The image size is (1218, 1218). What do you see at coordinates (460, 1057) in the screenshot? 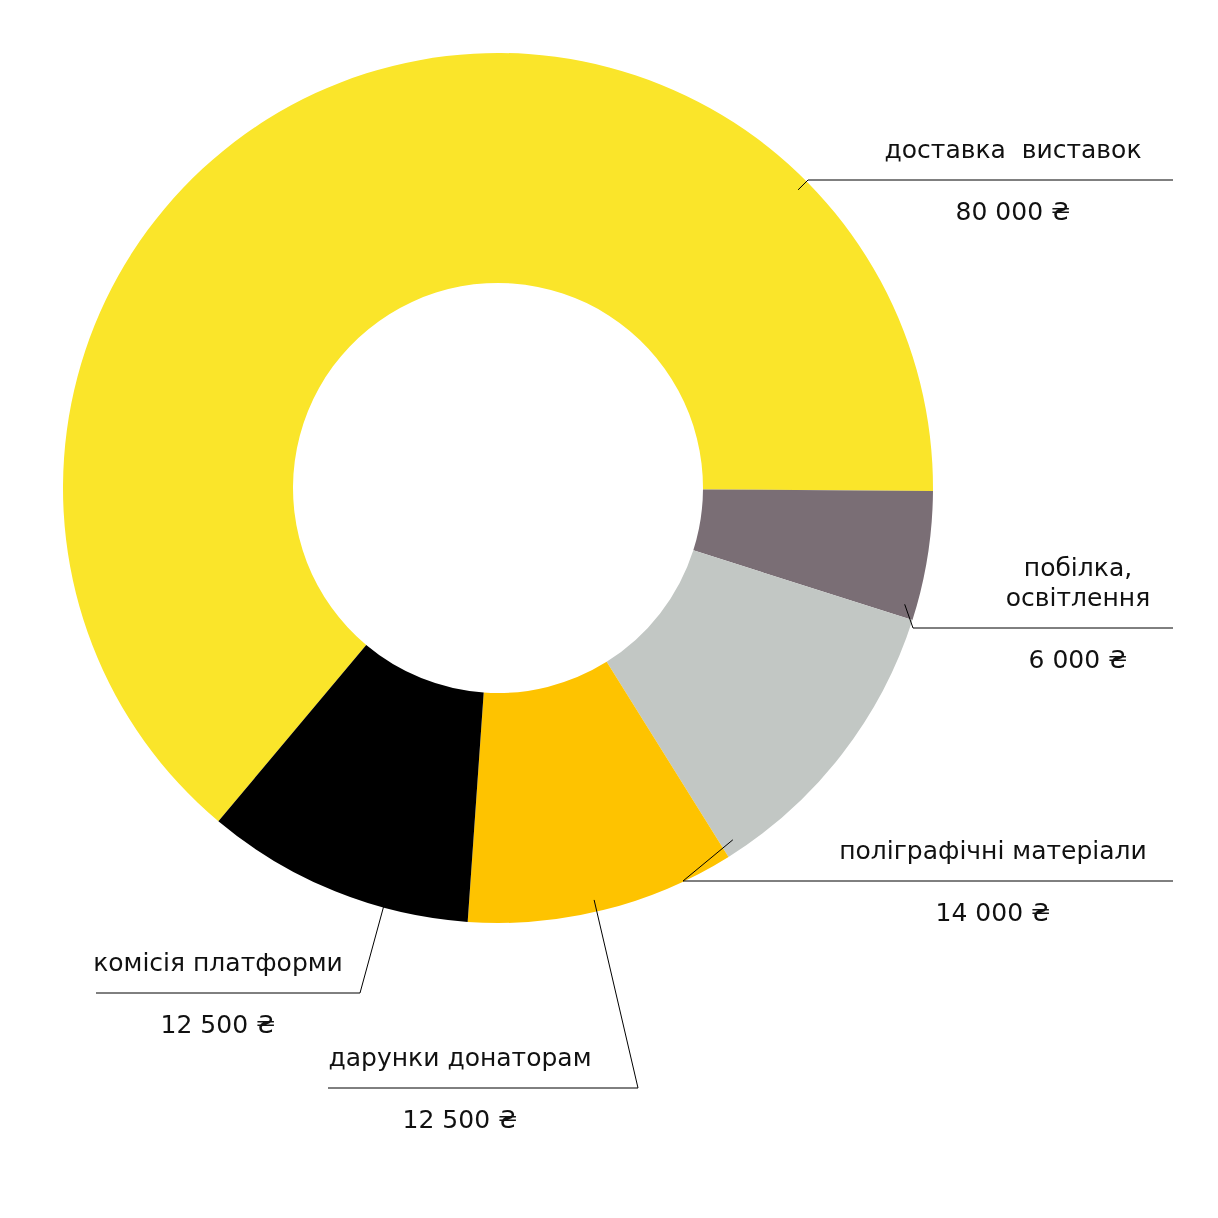
I see `slice-label: дарунки донаторам` at bounding box center [460, 1057].